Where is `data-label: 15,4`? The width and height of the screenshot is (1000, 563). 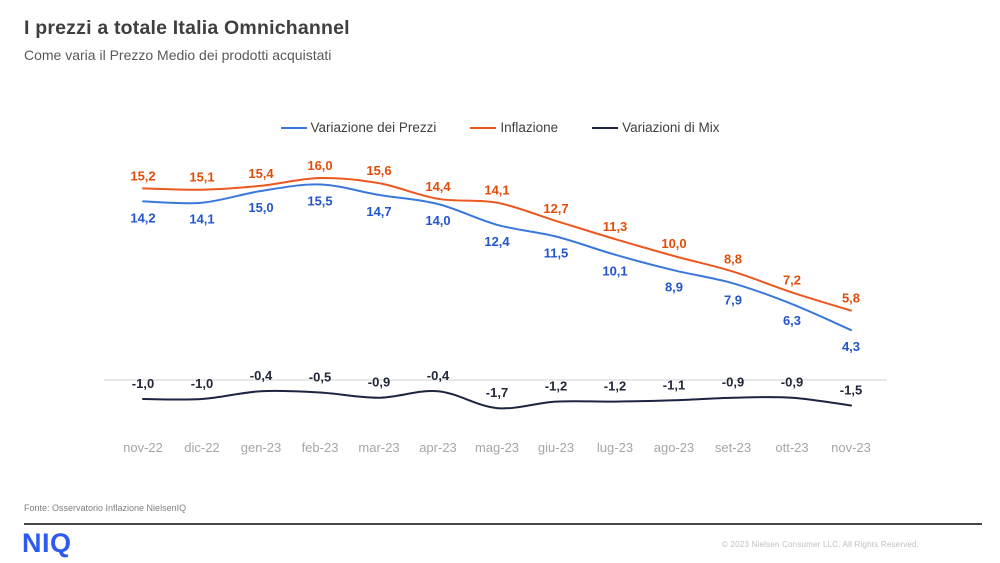
data-label: 15,4 is located at coordinates (261, 173).